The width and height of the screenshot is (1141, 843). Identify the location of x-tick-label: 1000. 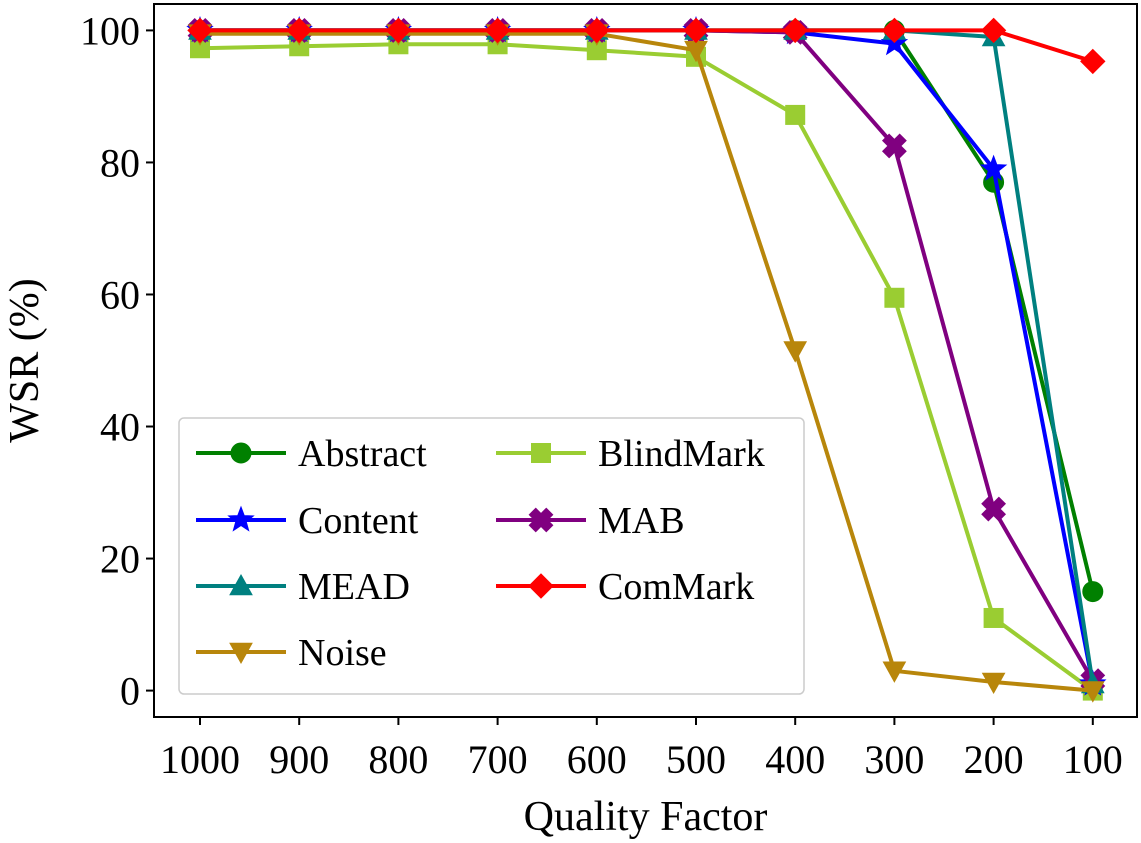
(200, 759).